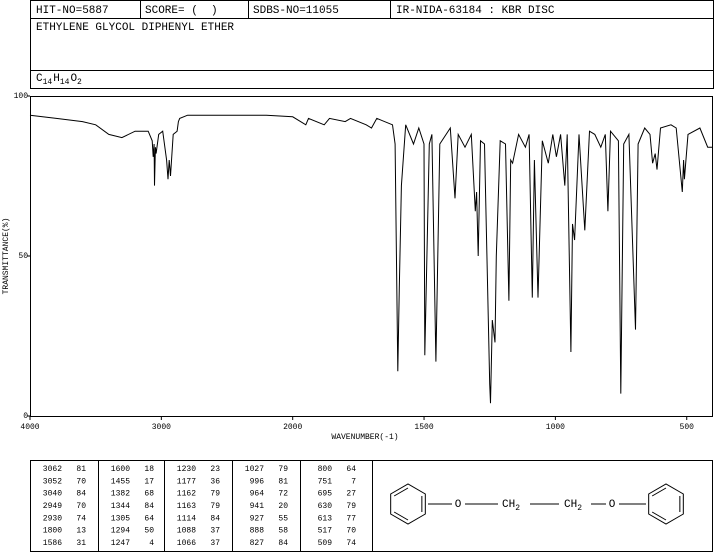 The height and width of the screenshot is (553, 715). Describe the element at coordinates (687, 427) in the screenshot. I see `x-tick-label: 500` at that location.